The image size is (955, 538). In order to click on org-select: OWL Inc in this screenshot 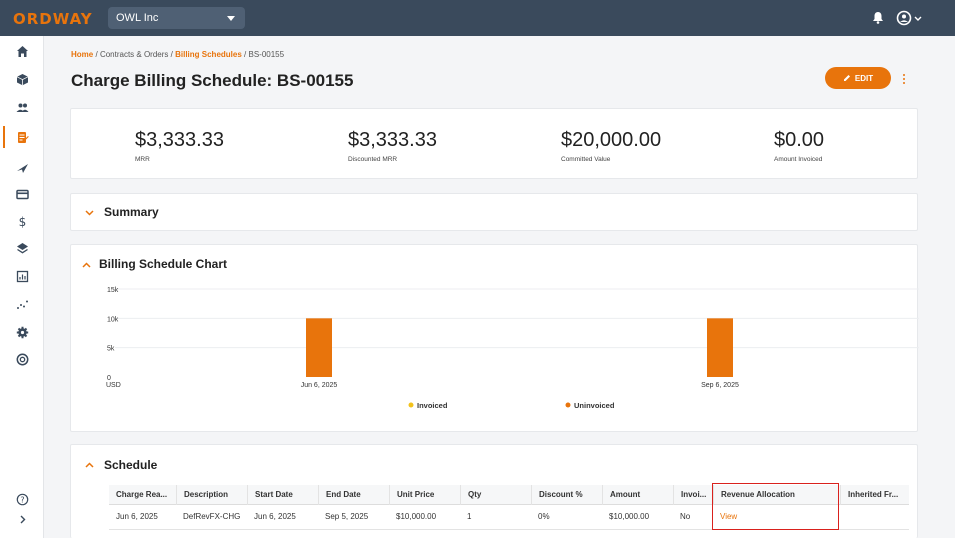, I will do `click(176, 18)`.